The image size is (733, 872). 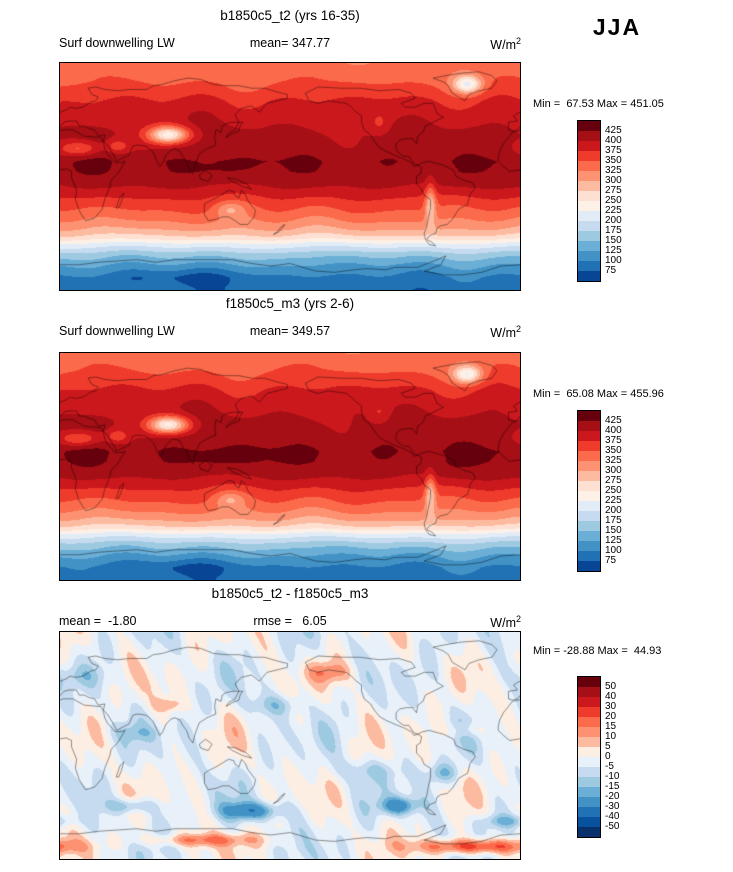 I want to click on panel-subheader: Surf downwelling LW mean= 347.77 W/m2, so click(x=290, y=44).